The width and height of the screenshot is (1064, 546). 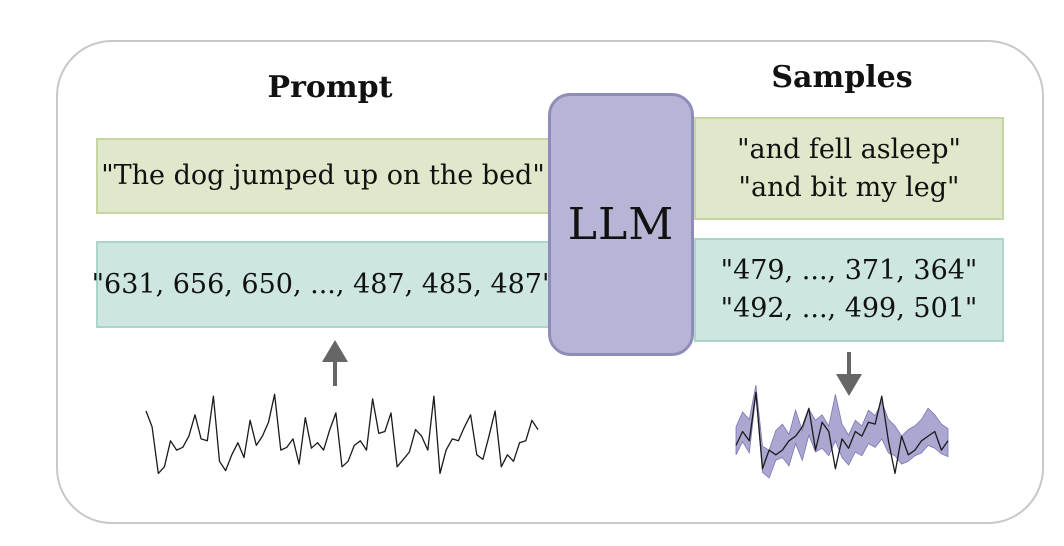 I want to click on prompt-number-box: "631, 656, 650, ..., 487, 485, 487", so click(x=323, y=284).